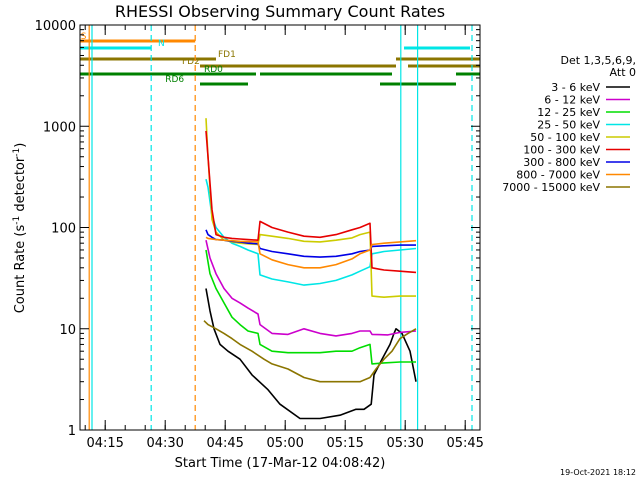 The image size is (640, 480). What do you see at coordinates (164, 443) in the screenshot?
I see `x-tick-label: 04:30` at bounding box center [164, 443].